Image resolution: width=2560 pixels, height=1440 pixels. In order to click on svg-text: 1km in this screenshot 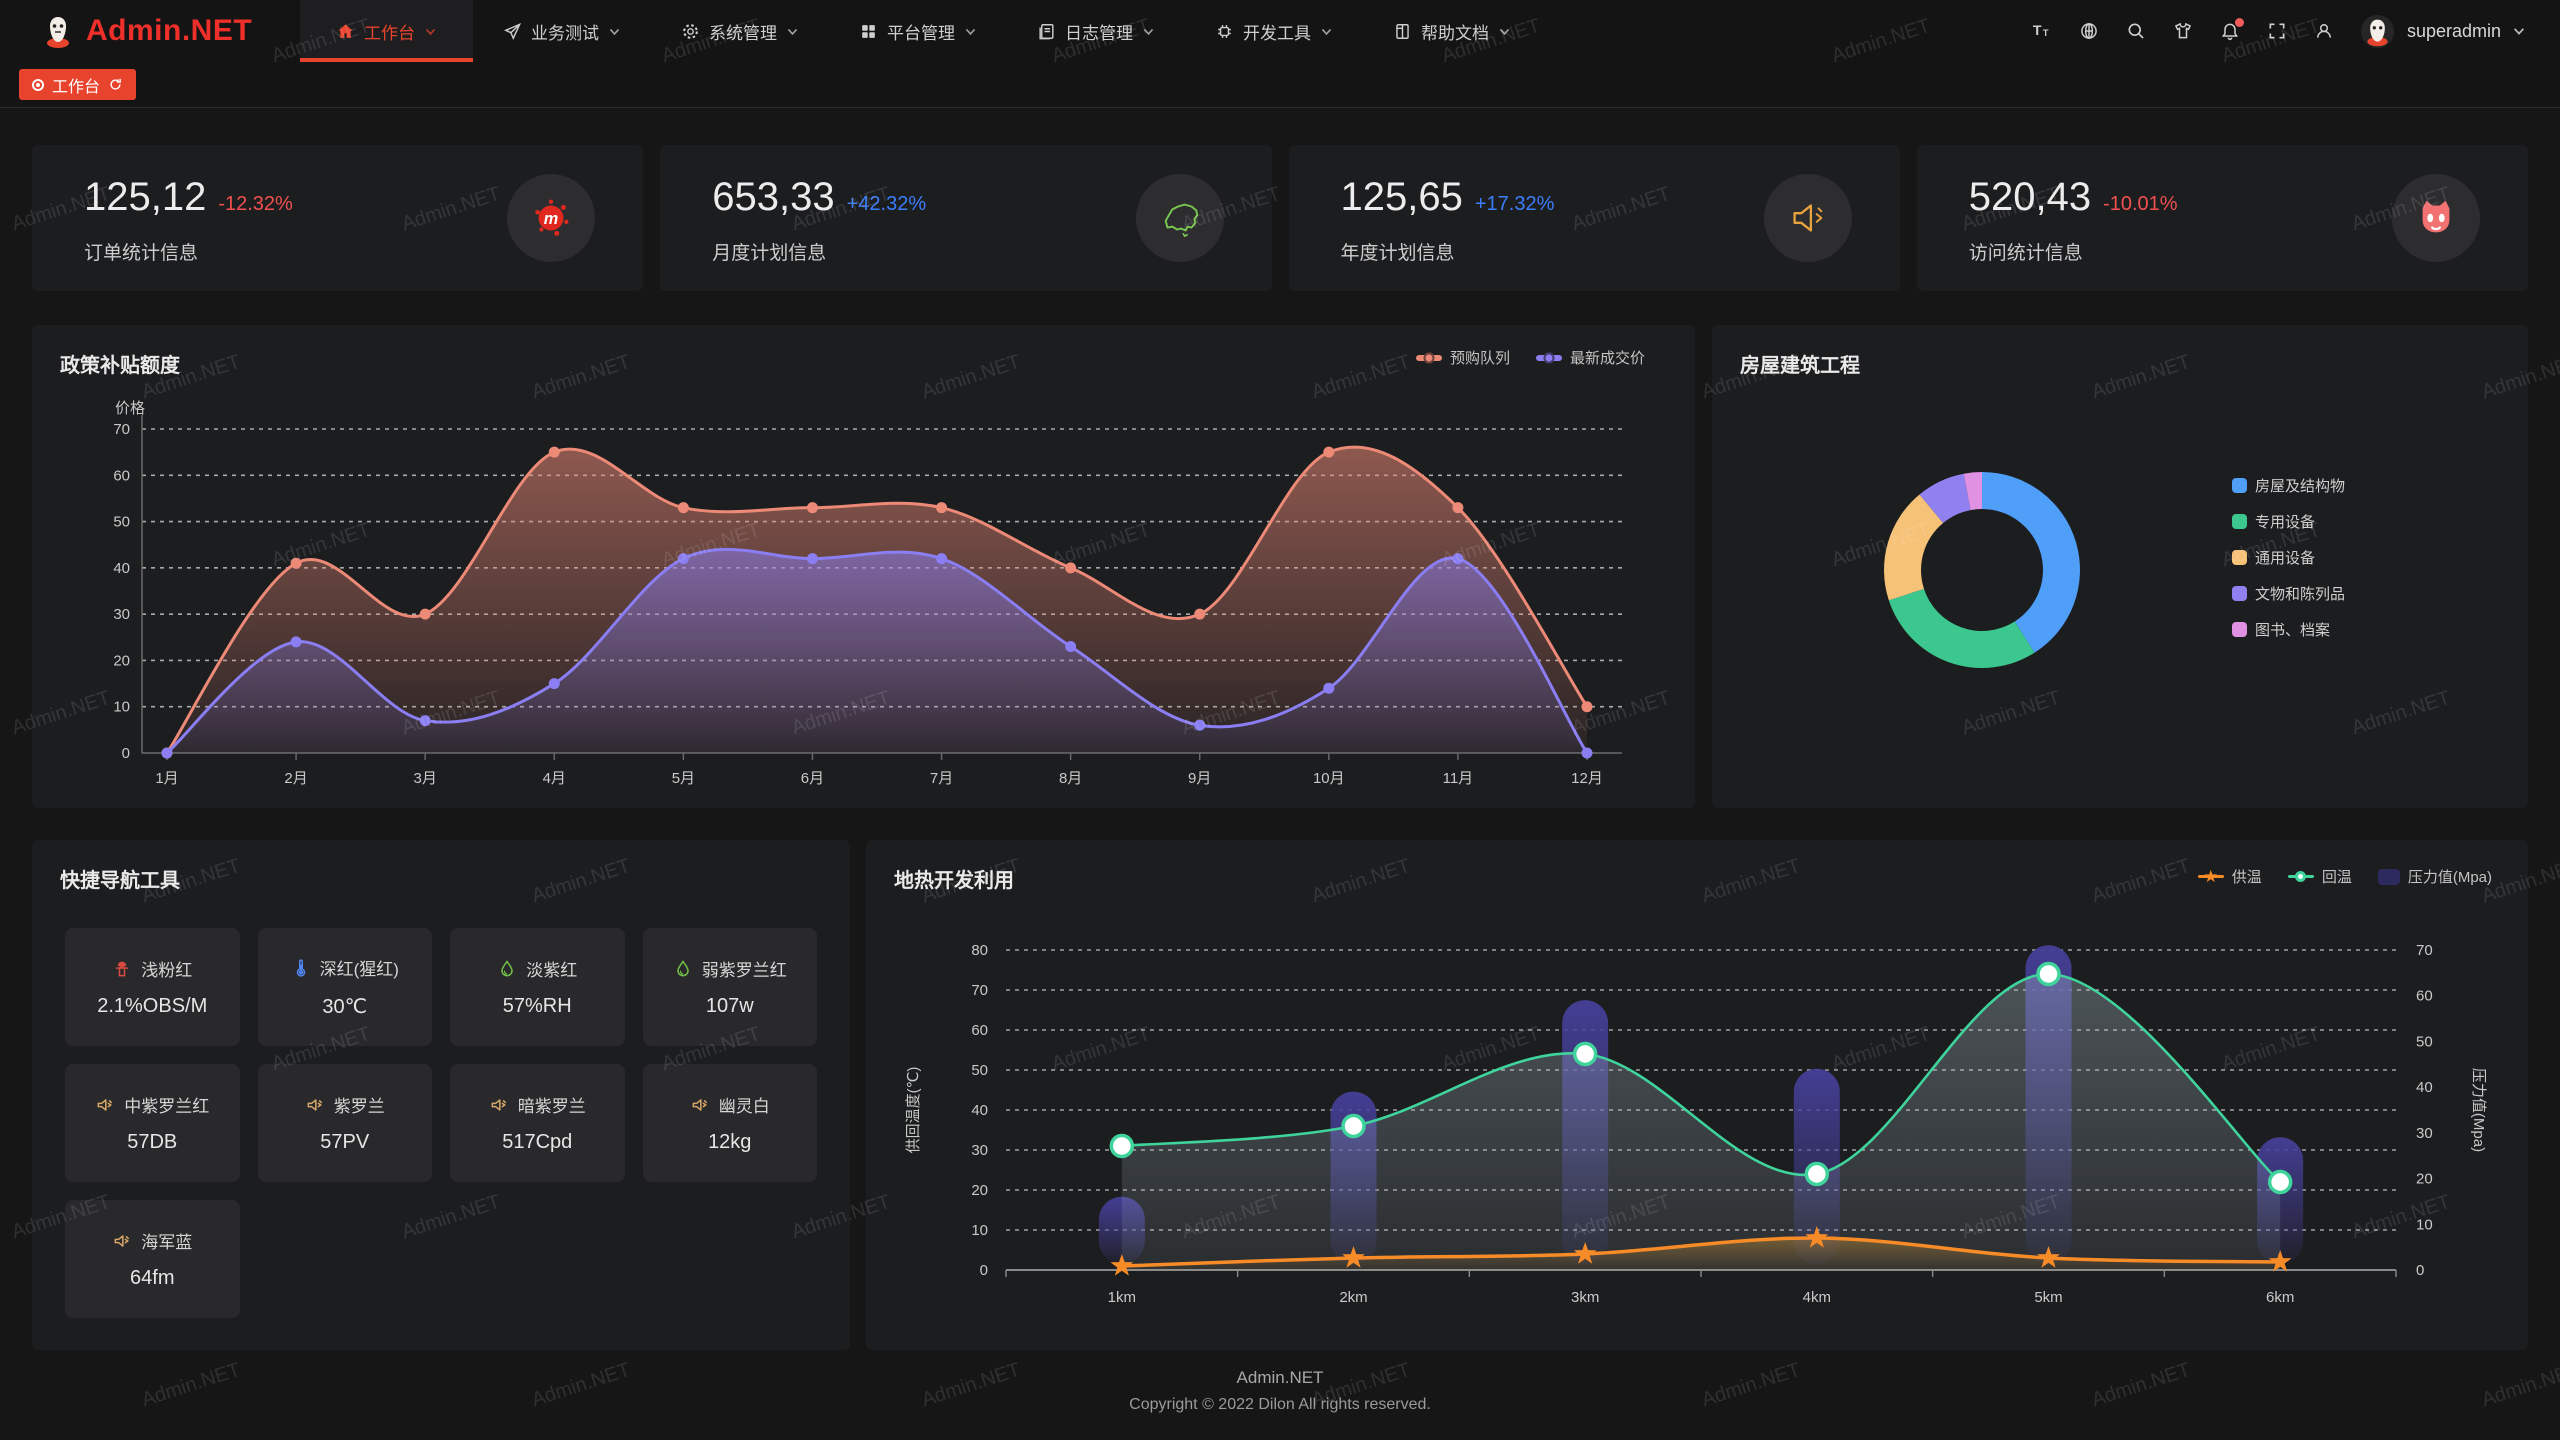, I will do `click(1122, 1297)`.